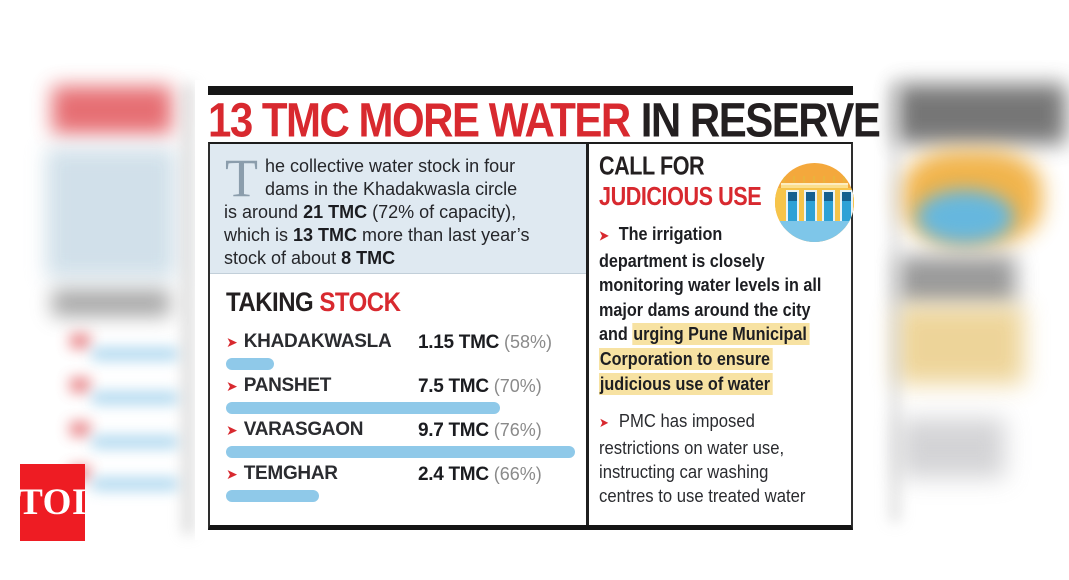  What do you see at coordinates (517, 474) in the screenshot?
I see `dam-percent: (66%)` at bounding box center [517, 474].